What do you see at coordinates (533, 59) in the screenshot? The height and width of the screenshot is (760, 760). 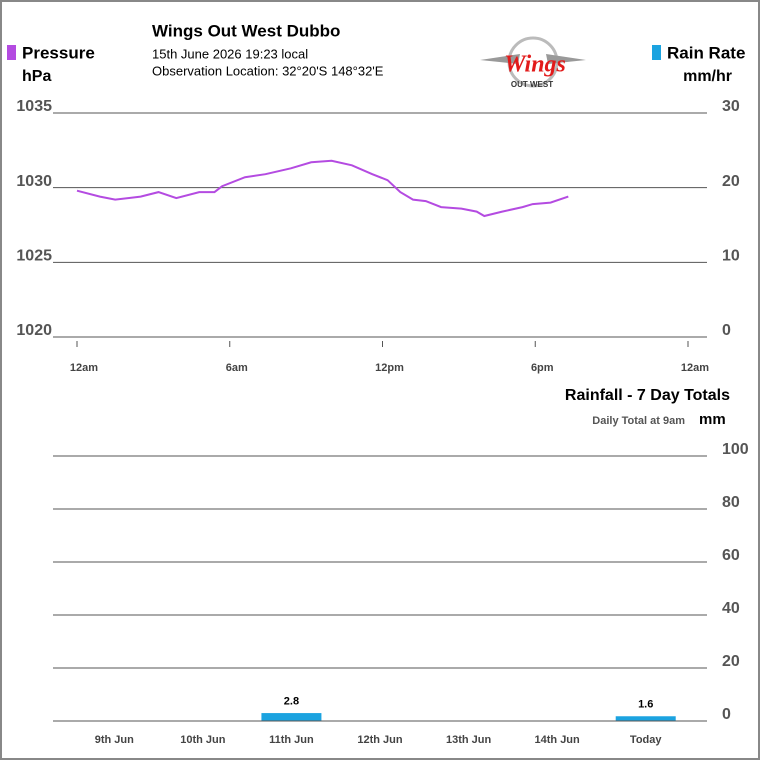 I see `logo-wings` at bounding box center [533, 59].